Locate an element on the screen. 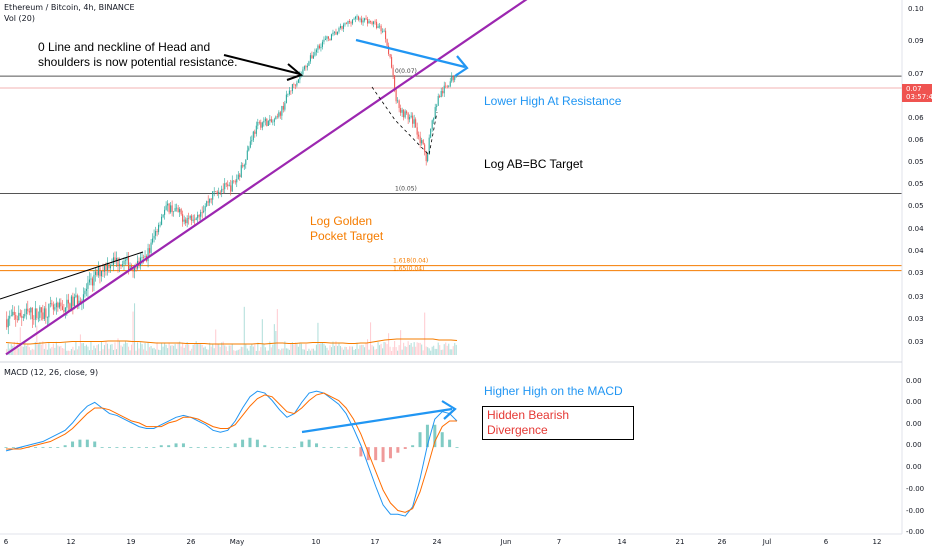  macd-line is located at coordinates (231, 453).